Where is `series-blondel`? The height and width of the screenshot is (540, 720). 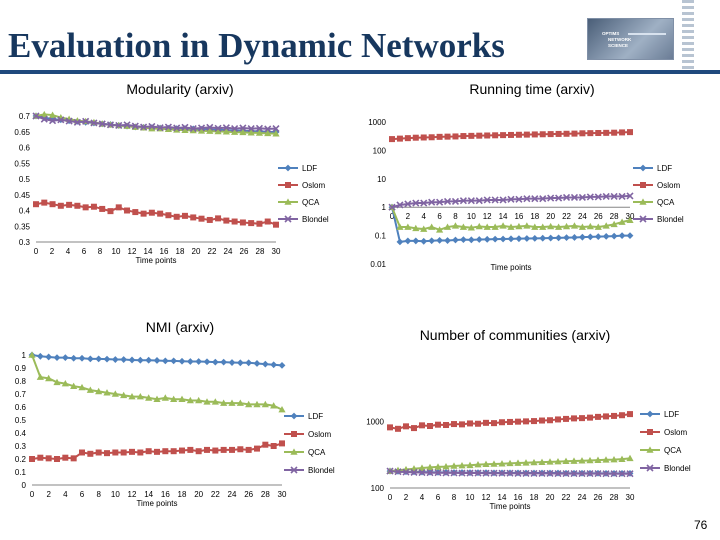 series-blondel is located at coordinates (510, 472).